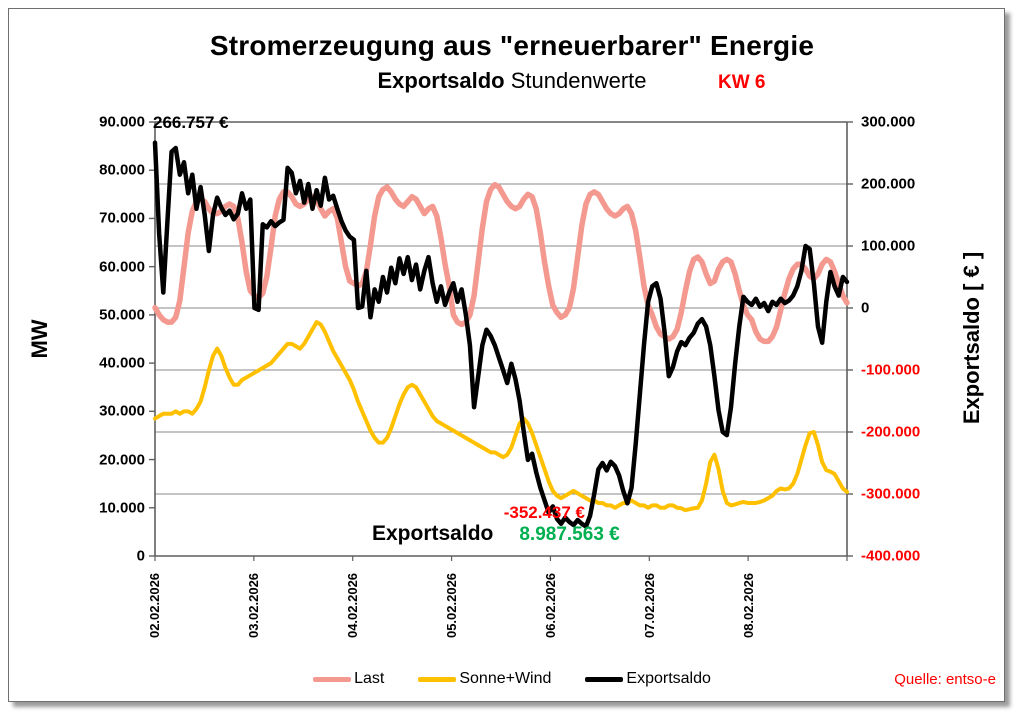  What do you see at coordinates (122, 122) in the screenshot?
I see `left-axis-tick-label: 90.000` at bounding box center [122, 122].